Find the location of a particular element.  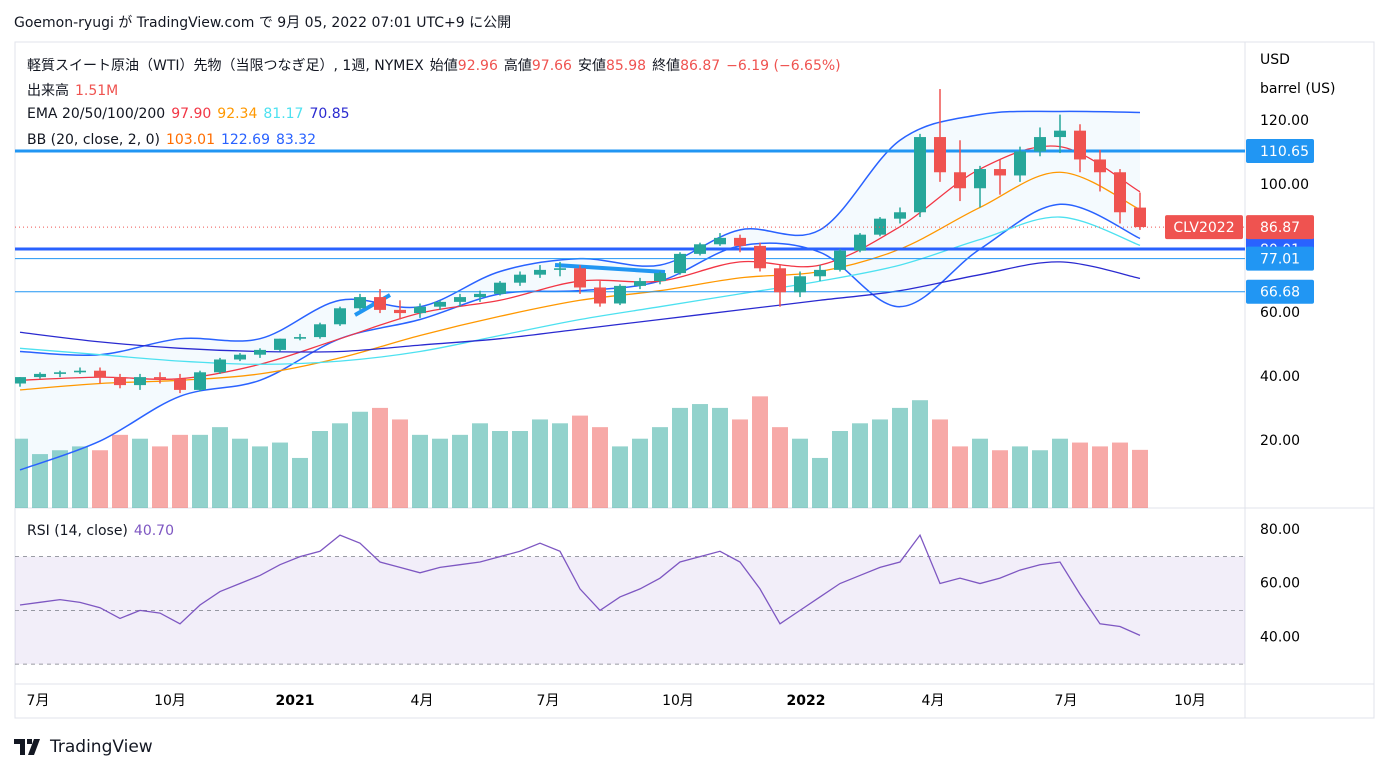

ema-value: 97.90 is located at coordinates (191, 114).